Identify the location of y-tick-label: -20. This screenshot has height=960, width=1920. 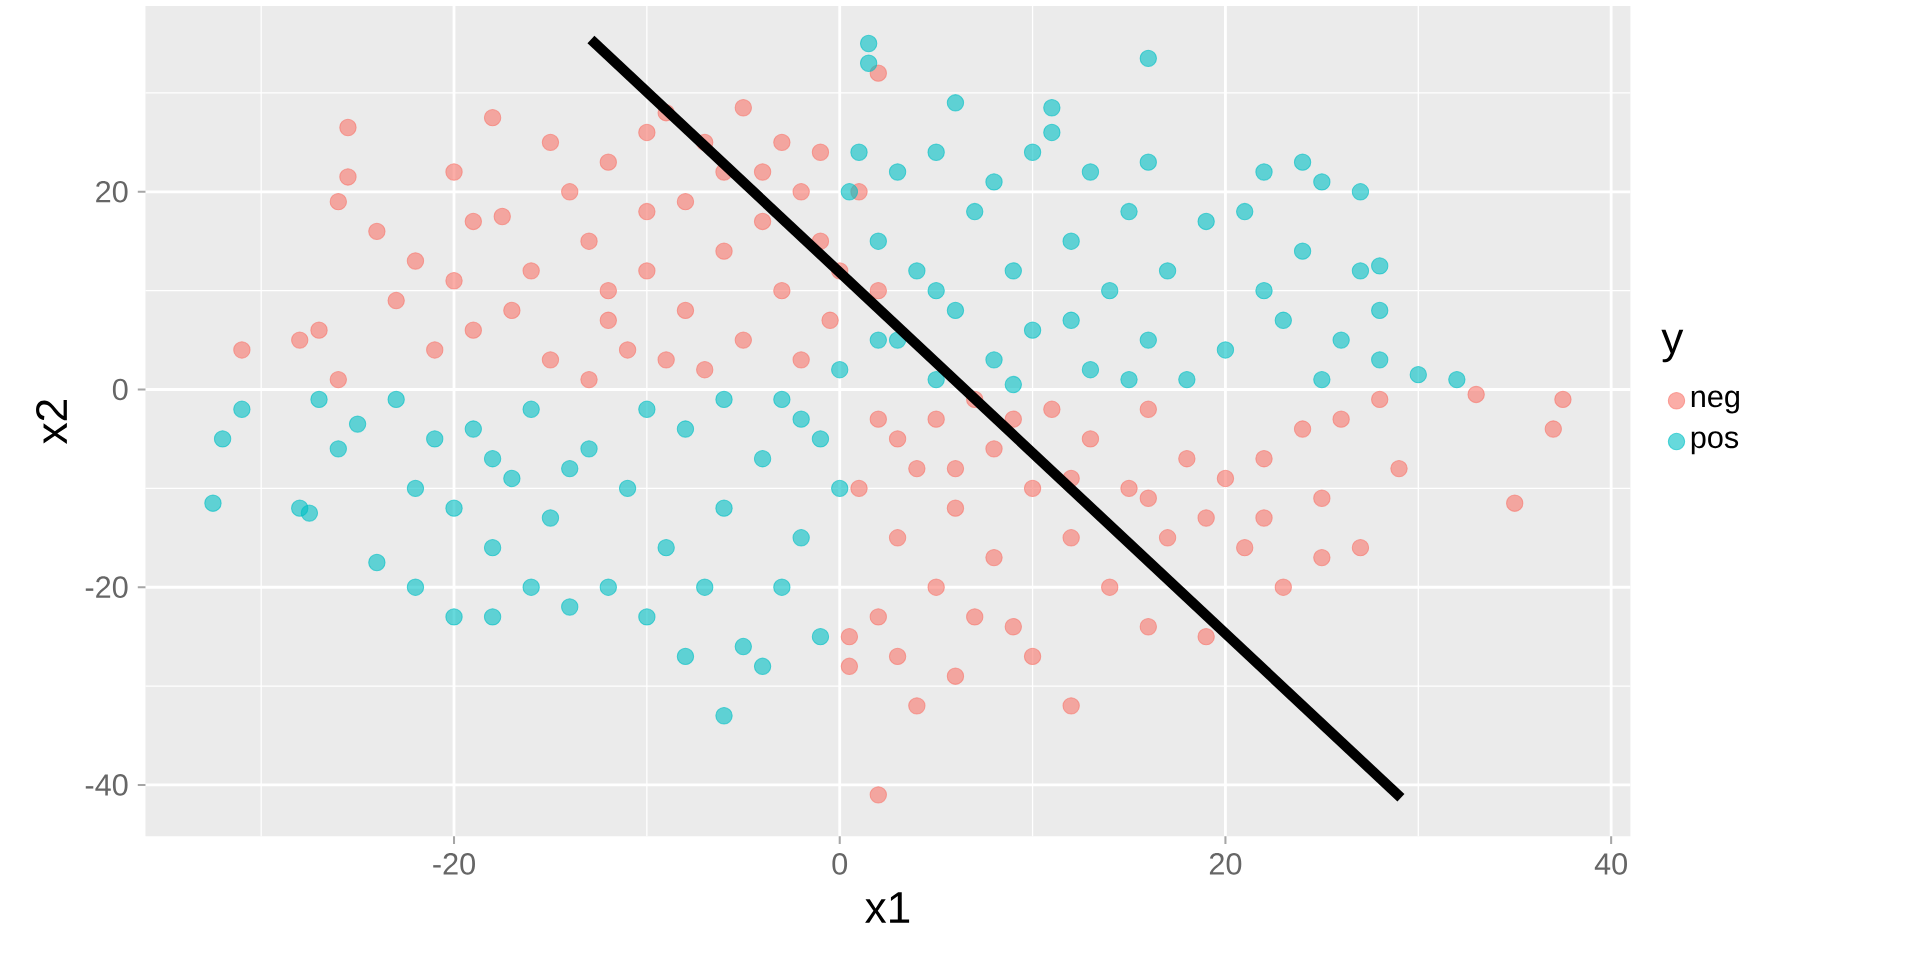
(106, 587).